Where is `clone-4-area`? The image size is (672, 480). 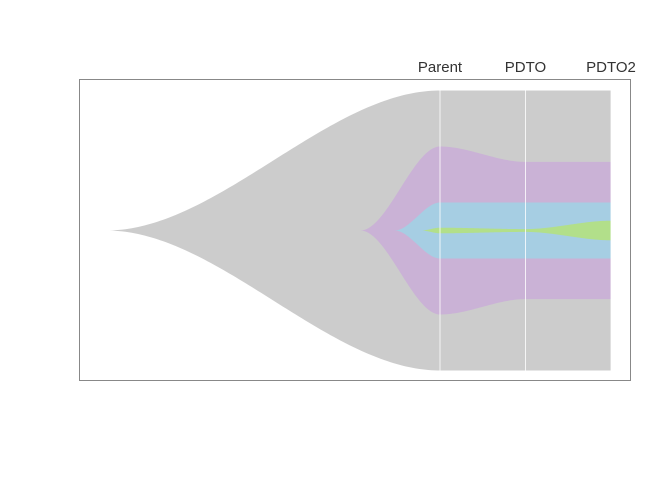 clone-4-area is located at coordinates (516, 230).